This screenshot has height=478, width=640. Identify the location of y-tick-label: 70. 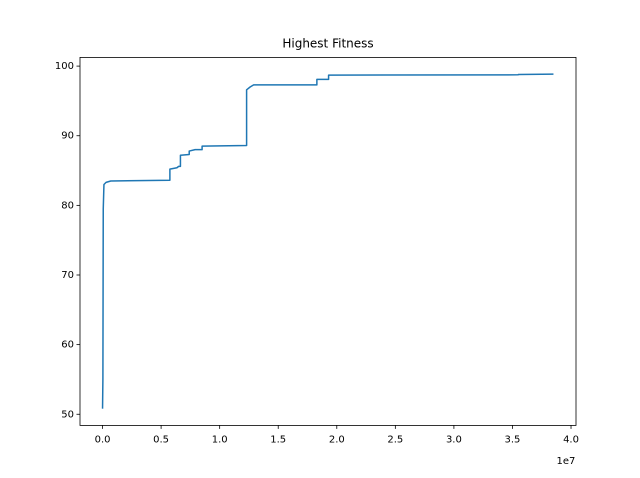
(67, 275).